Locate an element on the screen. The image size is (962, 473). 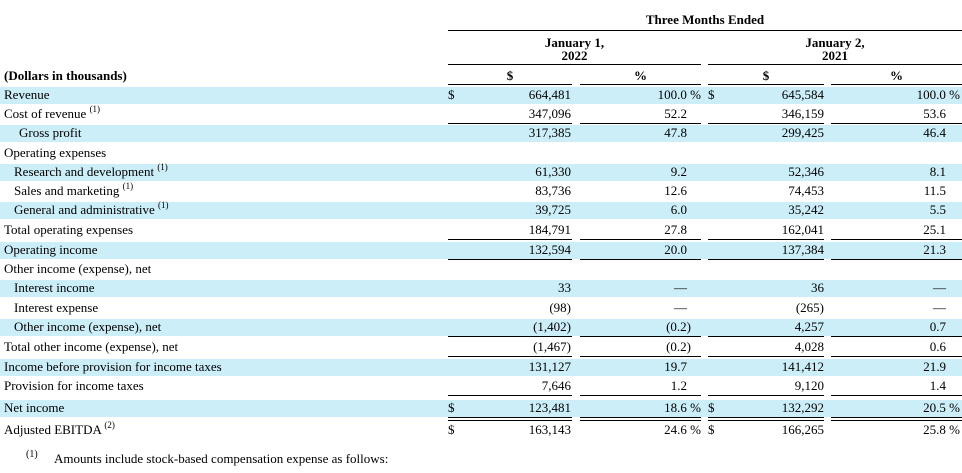
percent-cell: 18.6 % is located at coordinates (682, 407).